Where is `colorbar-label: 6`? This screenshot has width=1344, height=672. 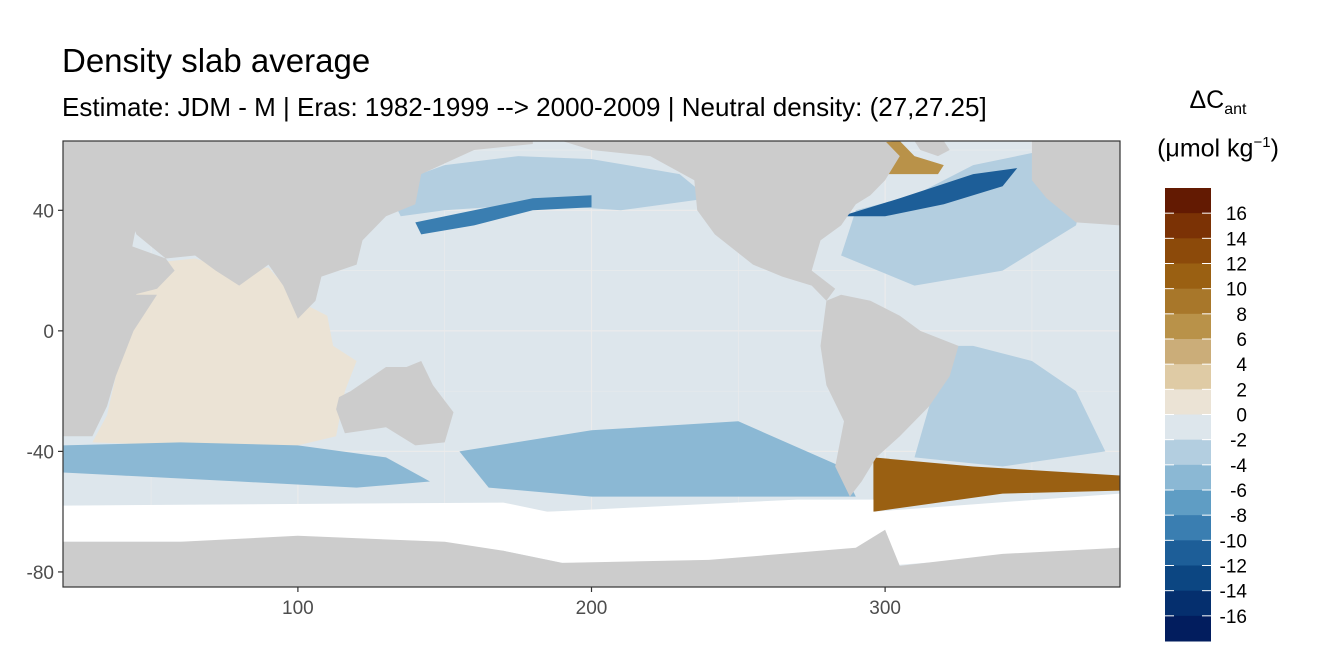
colorbar-label: 6 is located at coordinates (1241, 340).